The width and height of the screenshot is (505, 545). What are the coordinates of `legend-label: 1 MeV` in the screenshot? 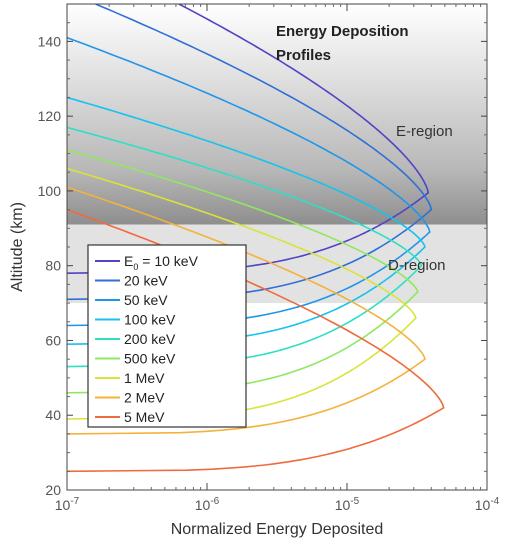 It's located at (144, 378).